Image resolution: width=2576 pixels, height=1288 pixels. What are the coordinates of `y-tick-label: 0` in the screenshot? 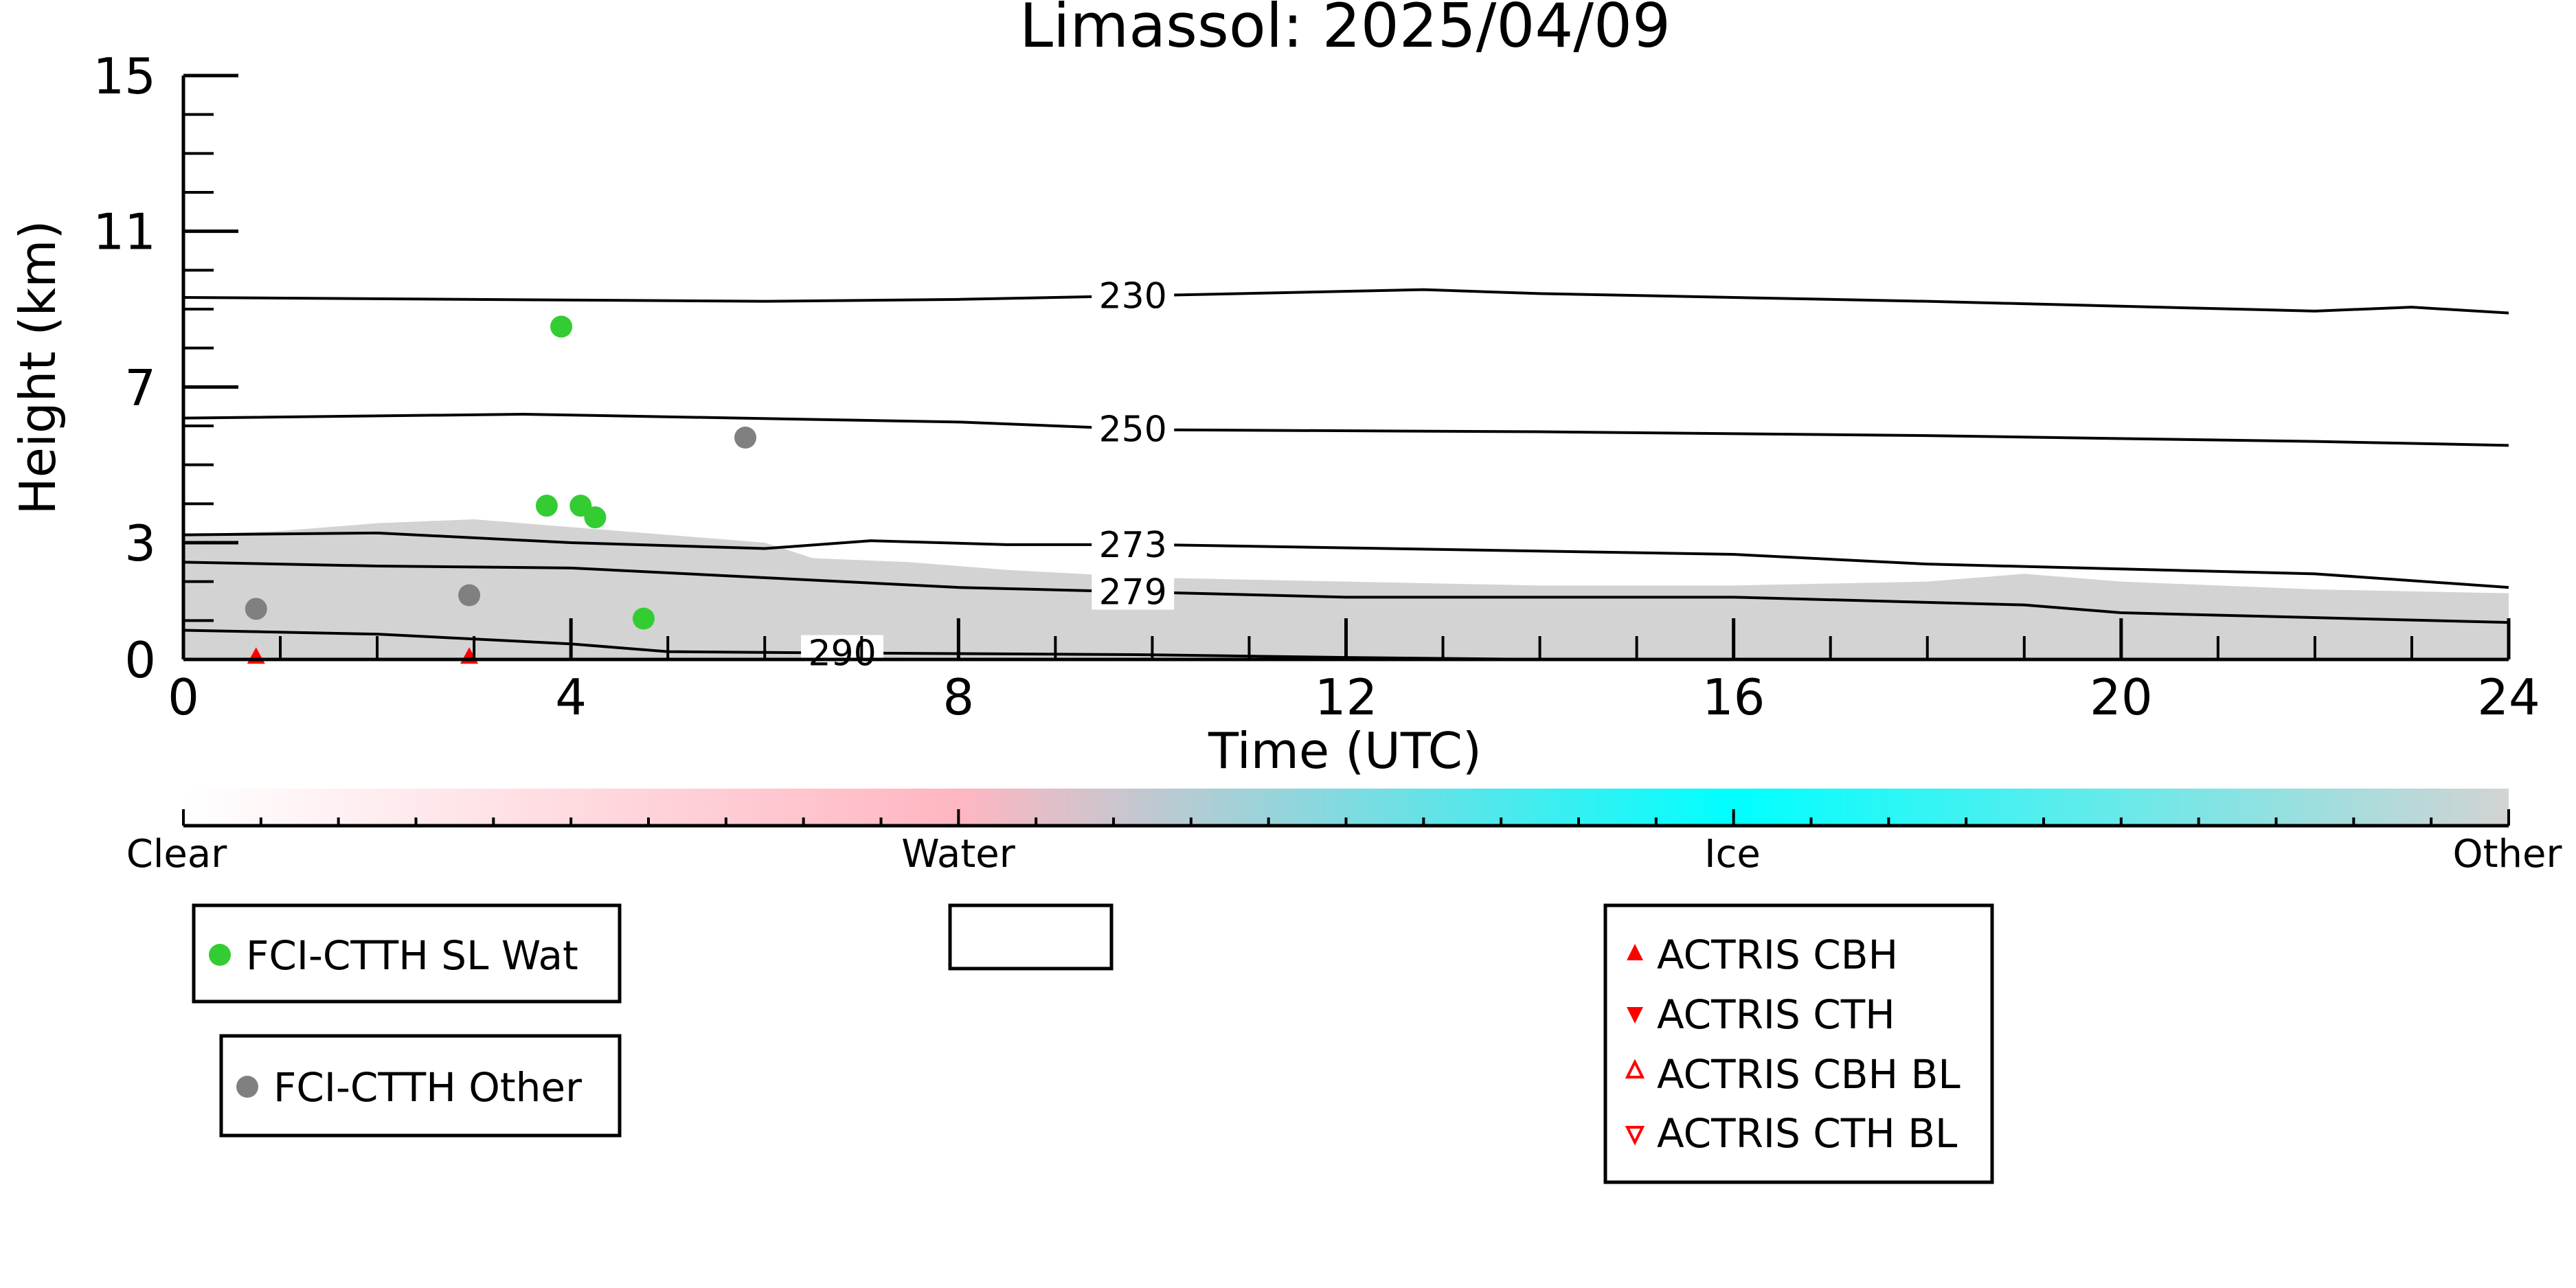 It's located at (140, 660).